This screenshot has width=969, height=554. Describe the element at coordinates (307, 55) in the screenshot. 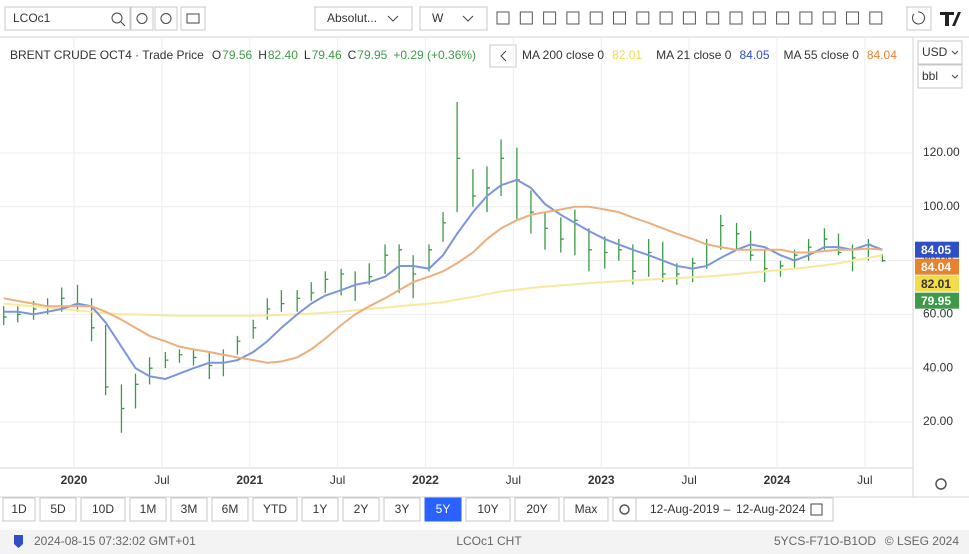

I see `legend-text: L` at that location.